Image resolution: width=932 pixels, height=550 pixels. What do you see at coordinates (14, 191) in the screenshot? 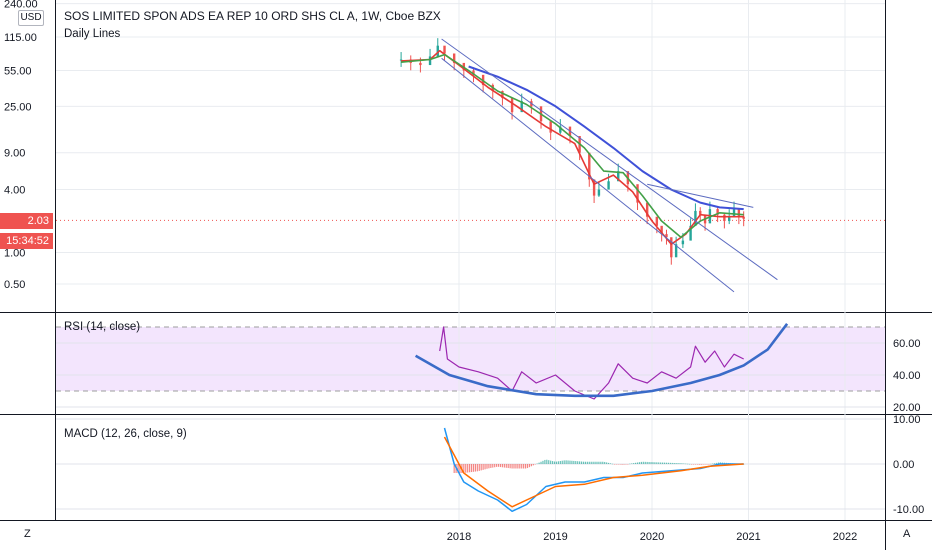
I see `price-tick-label: 4.00` at bounding box center [14, 191].